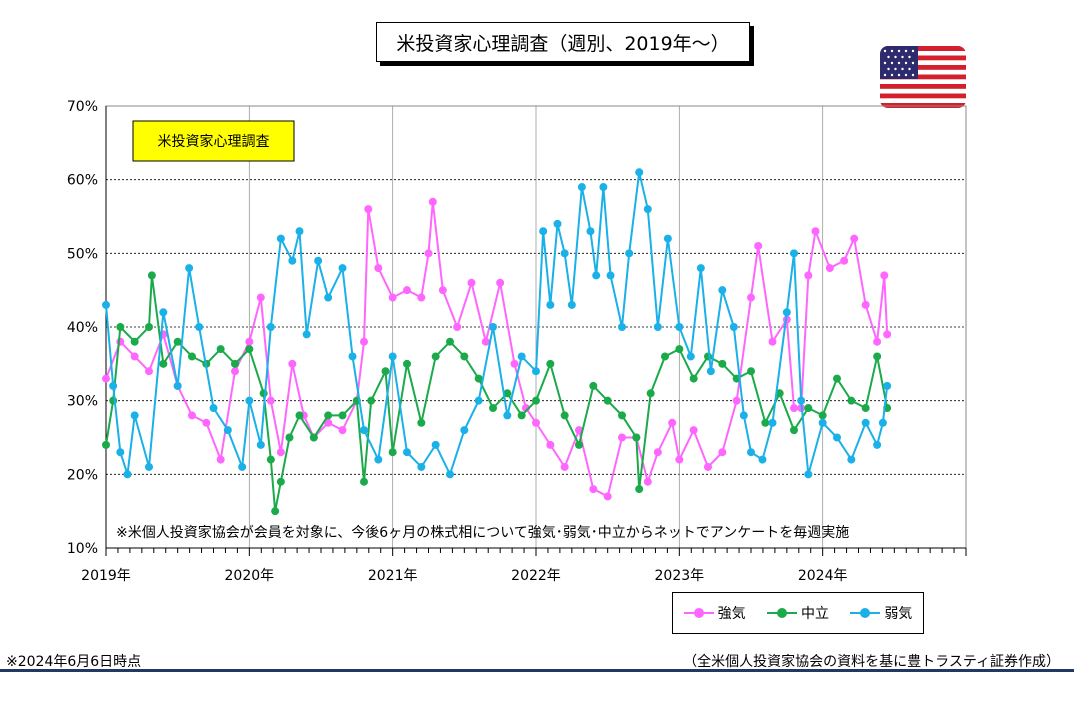  What do you see at coordinates (814, 614) in the screenshot?
I see `legend-label: 中立` at bounding box center [814, 614].